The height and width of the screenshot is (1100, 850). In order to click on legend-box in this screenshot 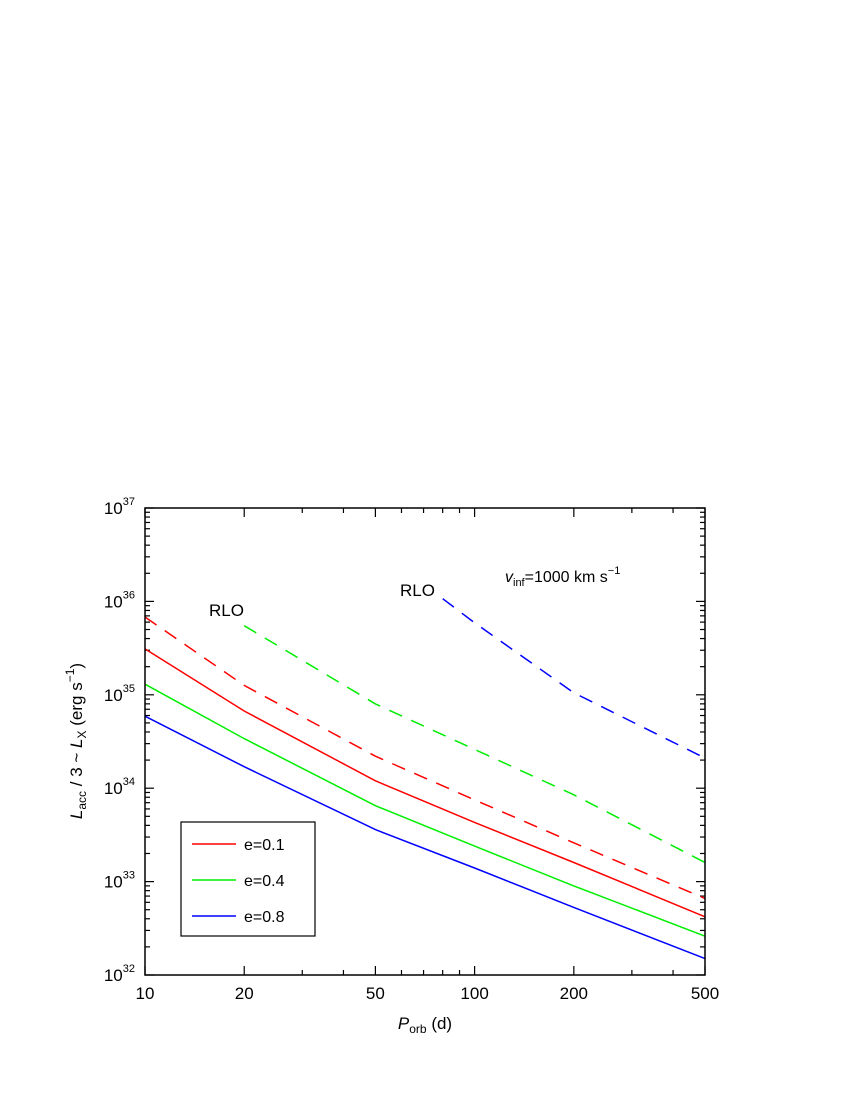, I will do `click(248, 879)`.